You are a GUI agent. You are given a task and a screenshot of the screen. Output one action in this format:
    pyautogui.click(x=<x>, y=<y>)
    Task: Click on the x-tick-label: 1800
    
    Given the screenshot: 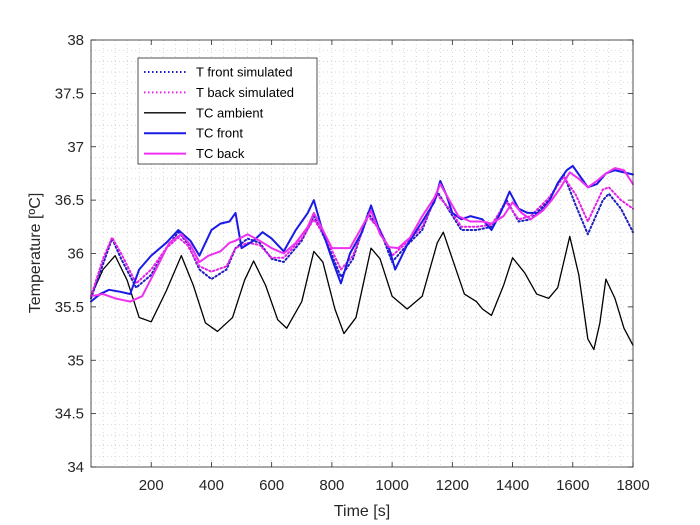 What is the action you would take?
    pyautogui.click(x=632, y=485)
    